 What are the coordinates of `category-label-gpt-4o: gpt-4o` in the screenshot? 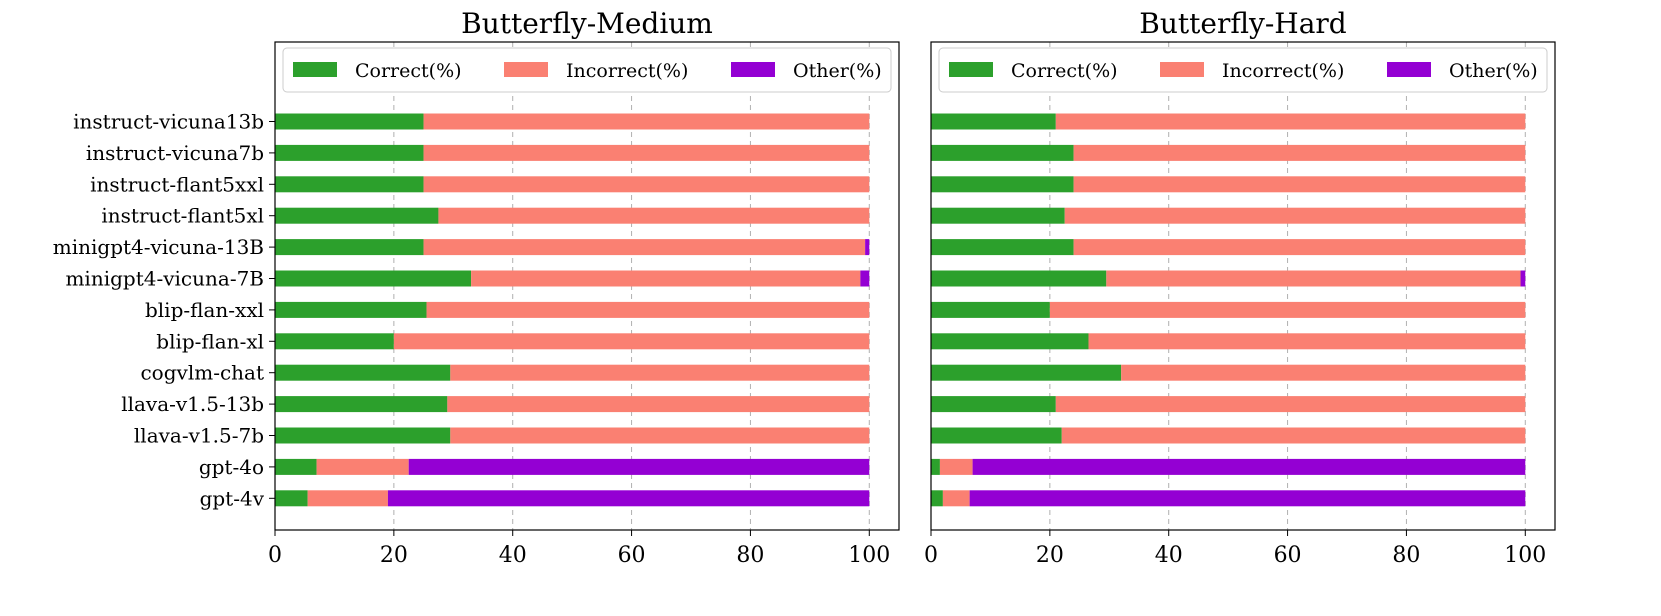 It's located at (231, 467).